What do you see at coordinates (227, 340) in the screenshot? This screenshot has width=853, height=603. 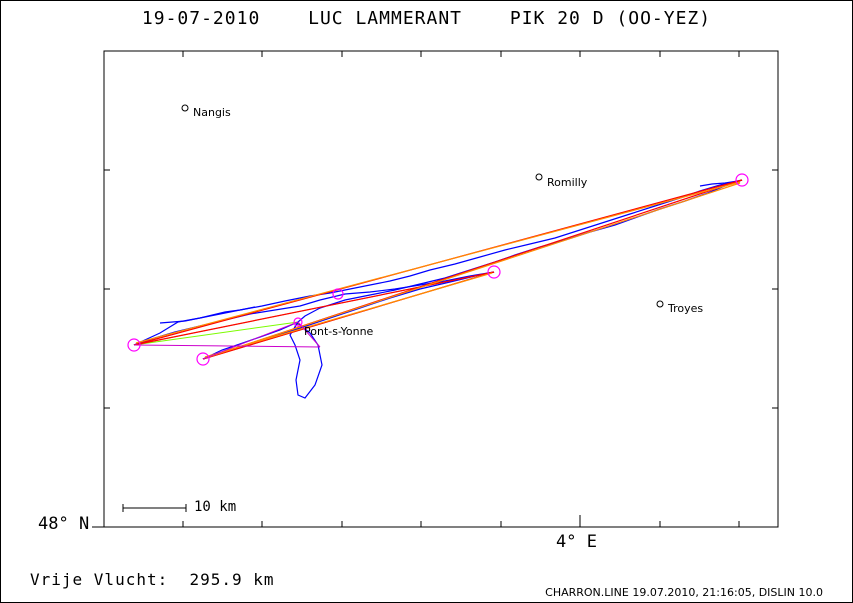 I see `aux-legs` at bounding box center [227, 340].